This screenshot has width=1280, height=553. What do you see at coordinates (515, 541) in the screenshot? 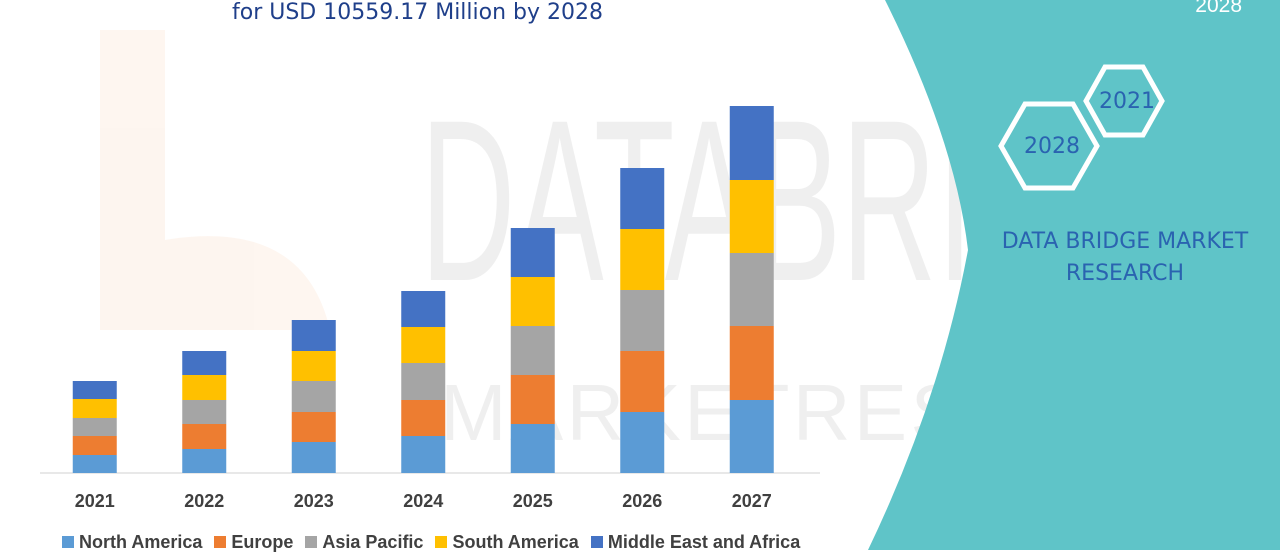
I see `legend-label: South America` at bounding box center [515, 541].